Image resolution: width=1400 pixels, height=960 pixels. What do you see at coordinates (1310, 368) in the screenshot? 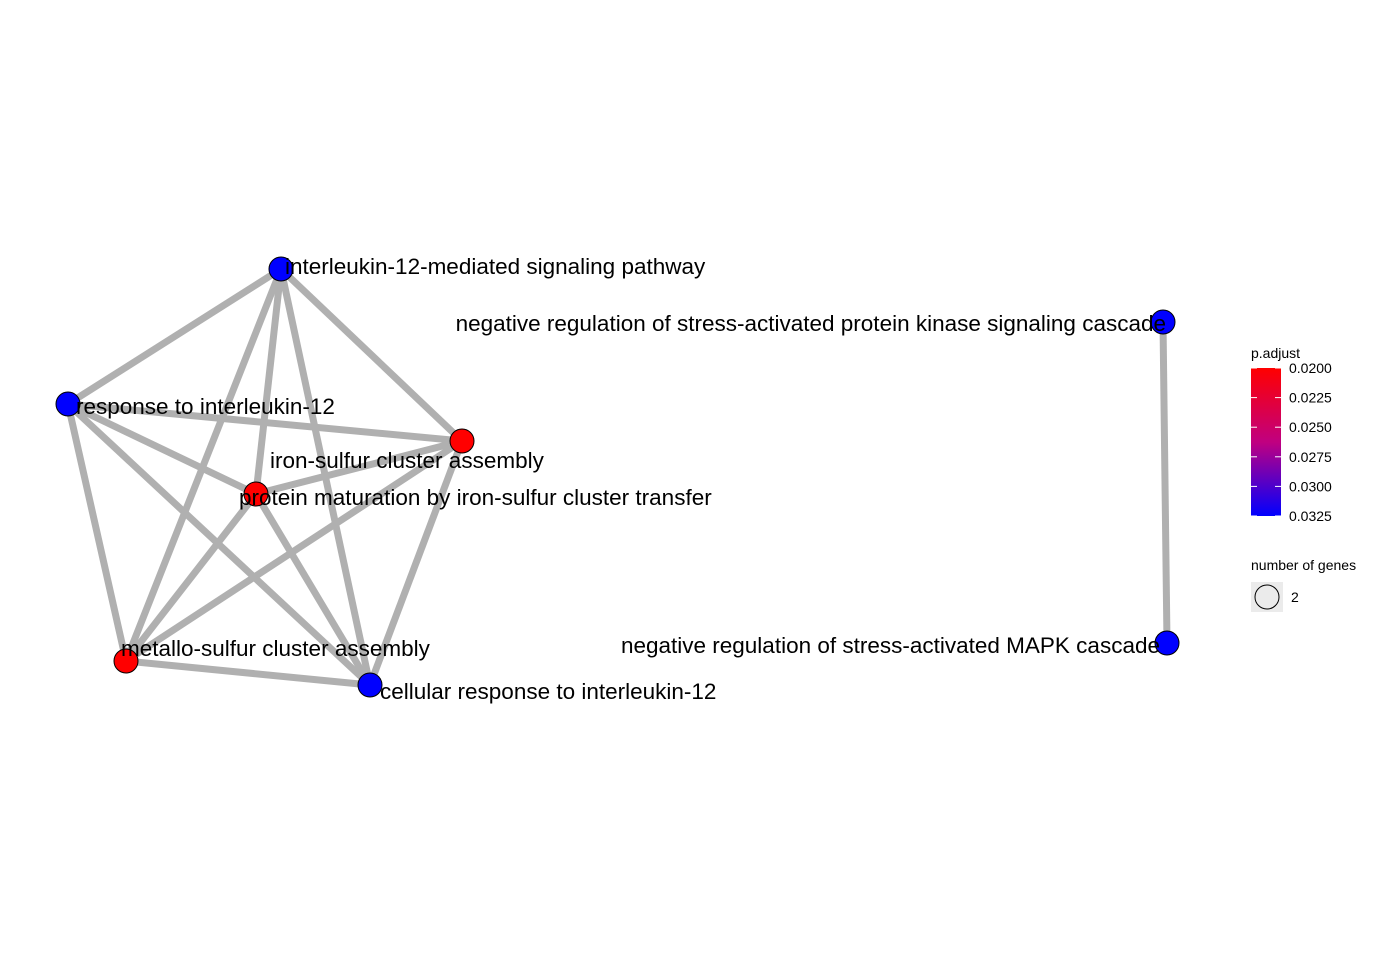
I see `legend-tick-label: 0.0200` at bounding box center [1310, 368].